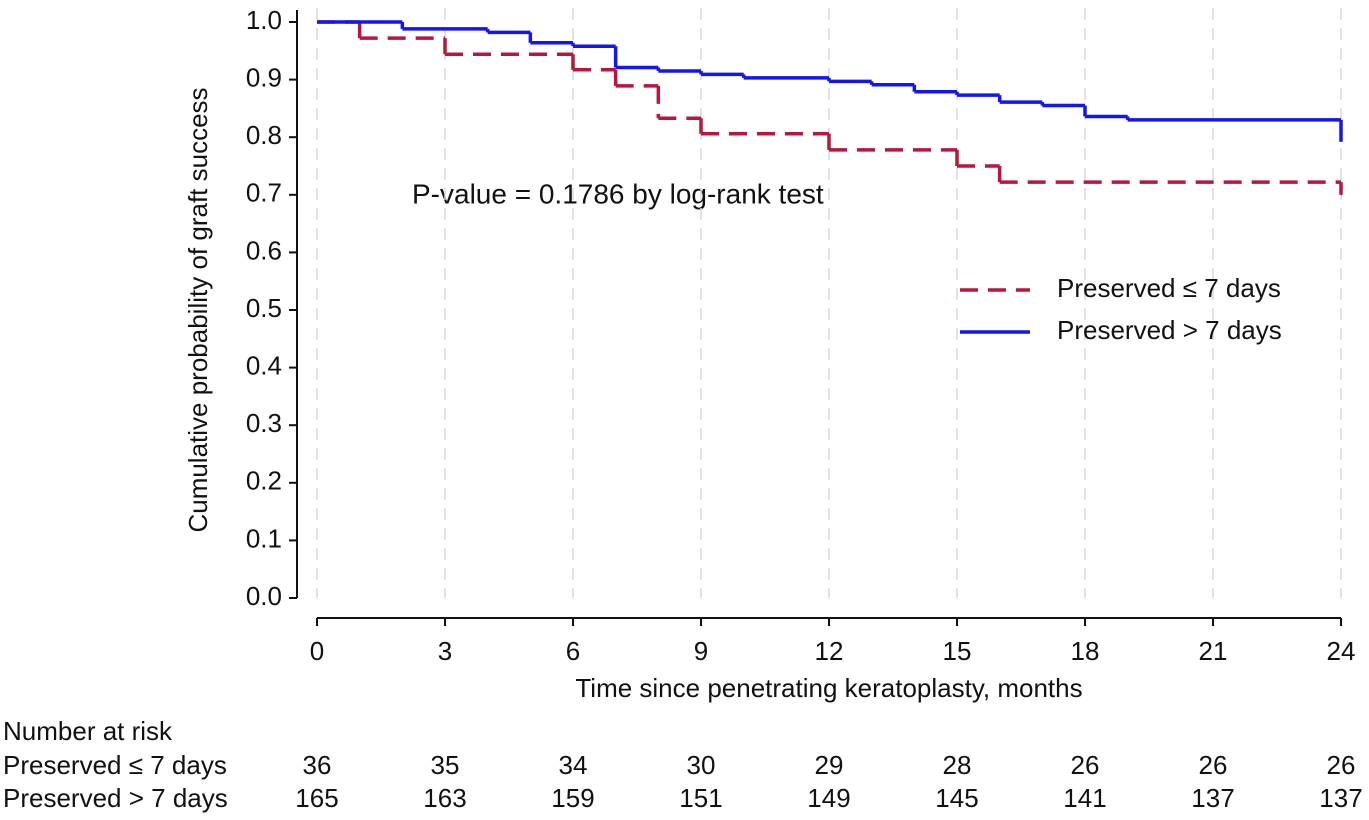 The height and width of the screenshot is (820, 1369). Describe the element at coordinates (264, 481) in the screenshot. I see `y-tick-label: 0.2` at that location.